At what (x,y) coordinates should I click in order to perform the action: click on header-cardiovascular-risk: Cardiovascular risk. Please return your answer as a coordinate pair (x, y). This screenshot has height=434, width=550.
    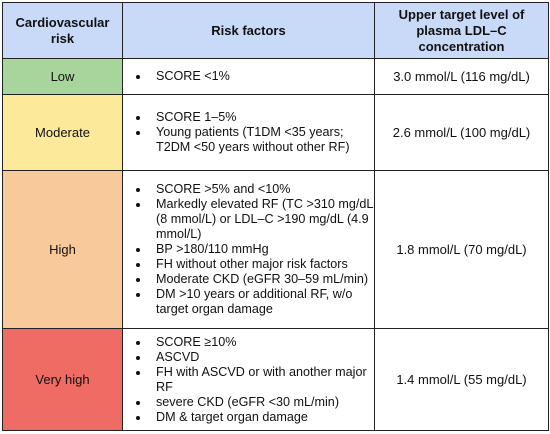
    Looking at the image, I should click on (62, 30).